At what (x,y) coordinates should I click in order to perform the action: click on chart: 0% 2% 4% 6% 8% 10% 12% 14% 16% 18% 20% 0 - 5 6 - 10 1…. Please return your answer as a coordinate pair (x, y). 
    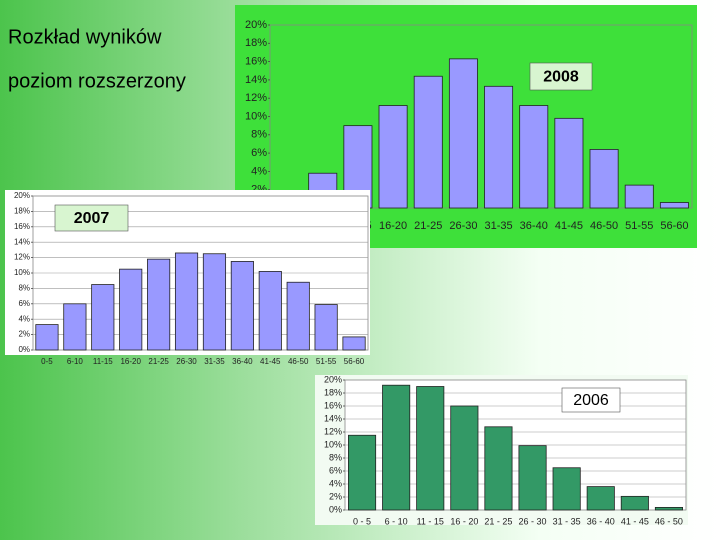
    Looking at the image, I should click on (501, 450).